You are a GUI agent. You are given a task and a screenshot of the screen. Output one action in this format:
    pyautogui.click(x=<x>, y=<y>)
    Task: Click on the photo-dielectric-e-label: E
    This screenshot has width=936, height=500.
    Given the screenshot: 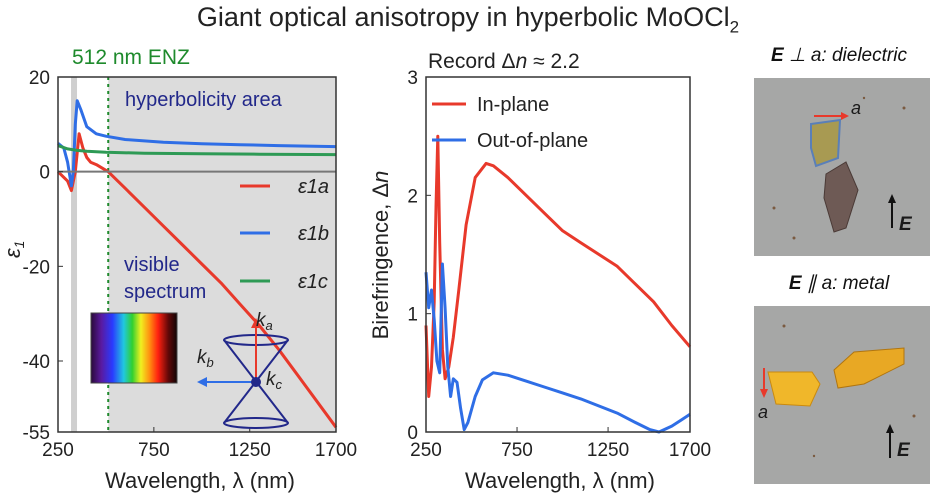 What is the action you would take?
    pyautogui.click(x=905, y=224)
    